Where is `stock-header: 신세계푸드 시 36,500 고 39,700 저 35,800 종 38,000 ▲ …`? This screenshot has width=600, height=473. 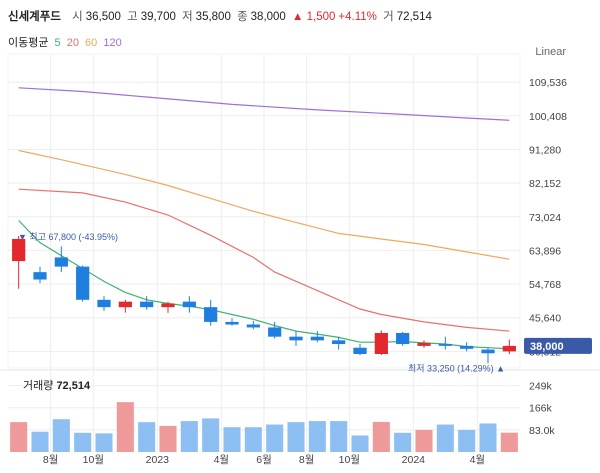 stock-header: 신세계푸드 시 36,500 고 39,700 저 35,800 종 38,000 ▲ … is located at coordinates (221, 17).